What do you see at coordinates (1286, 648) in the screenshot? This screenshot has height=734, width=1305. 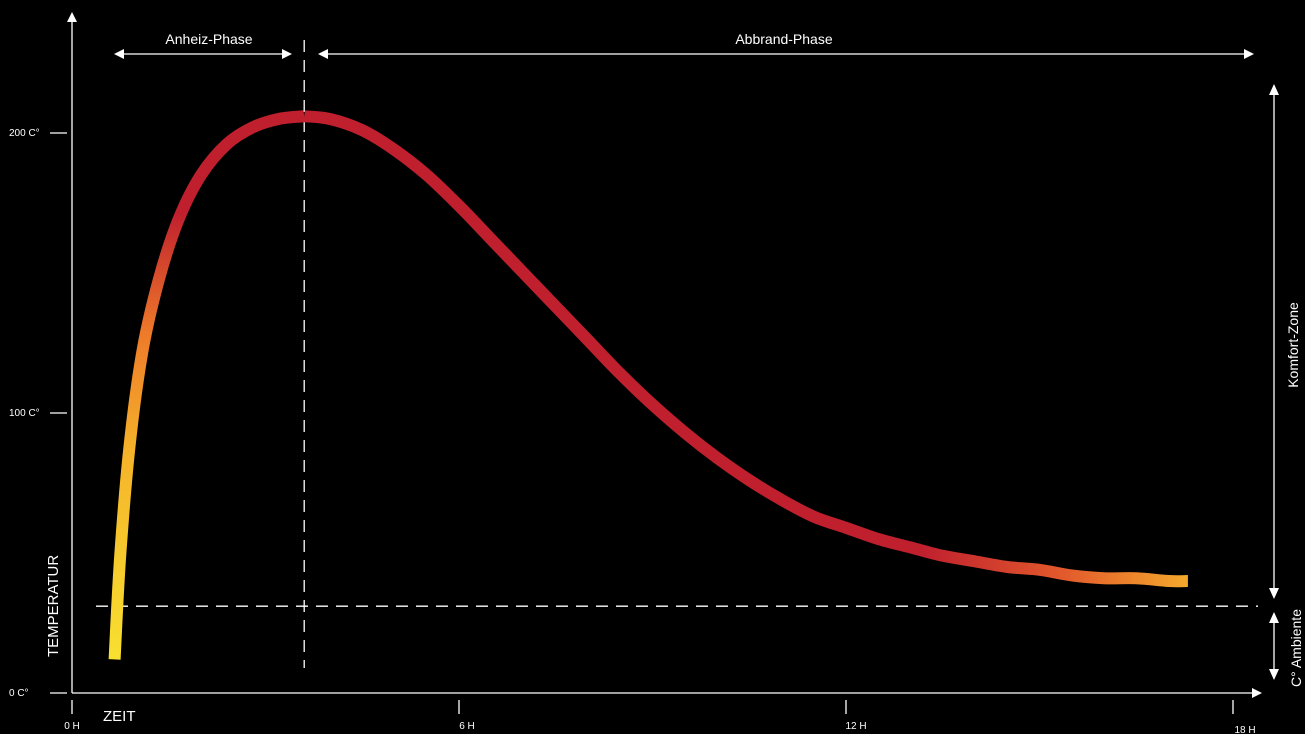 I see `ambient-zone-indicator: C° Ambiente` at bounding box center [1286, 648].